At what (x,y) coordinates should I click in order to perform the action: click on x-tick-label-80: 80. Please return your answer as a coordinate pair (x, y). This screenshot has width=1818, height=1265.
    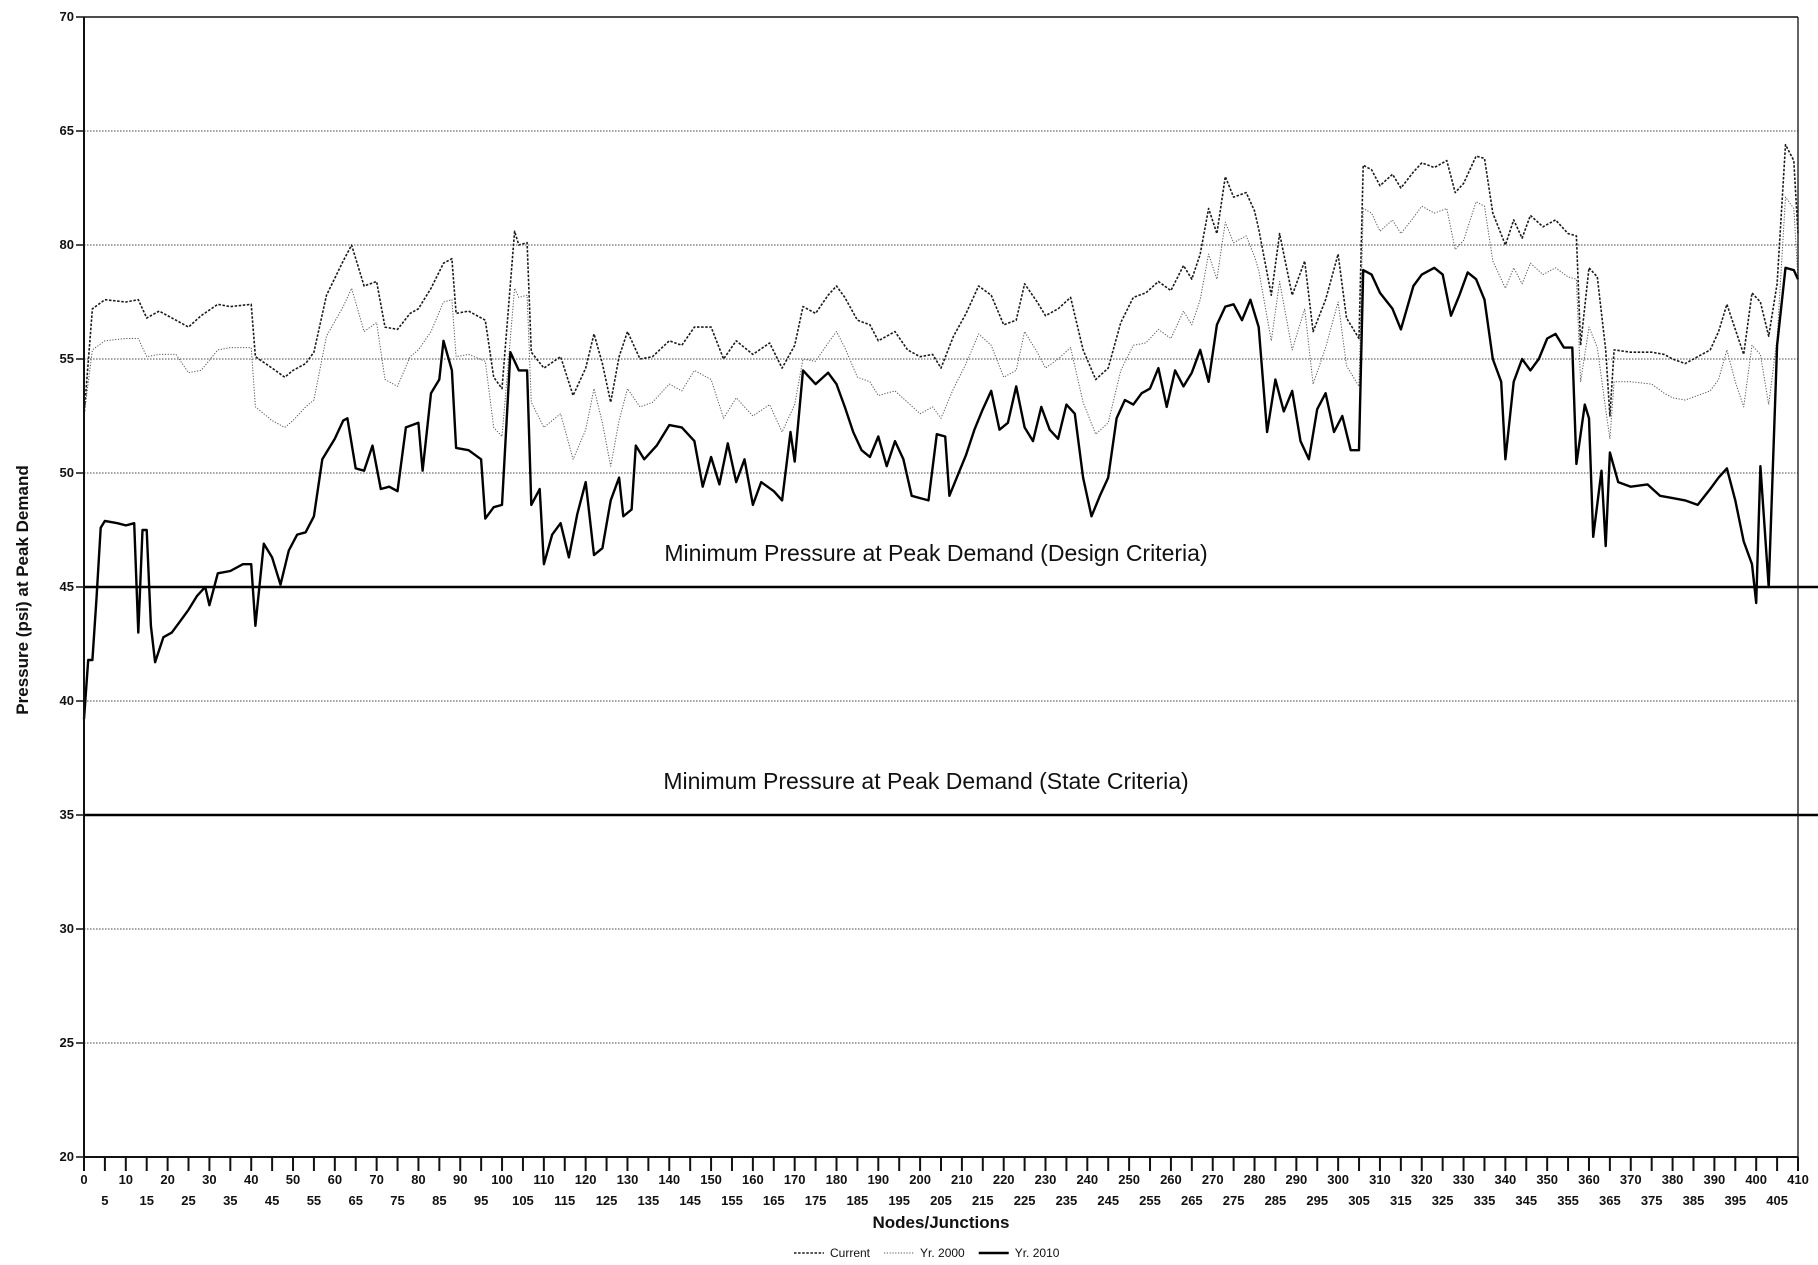
    Looking at the image, I should click on (418, 1179).